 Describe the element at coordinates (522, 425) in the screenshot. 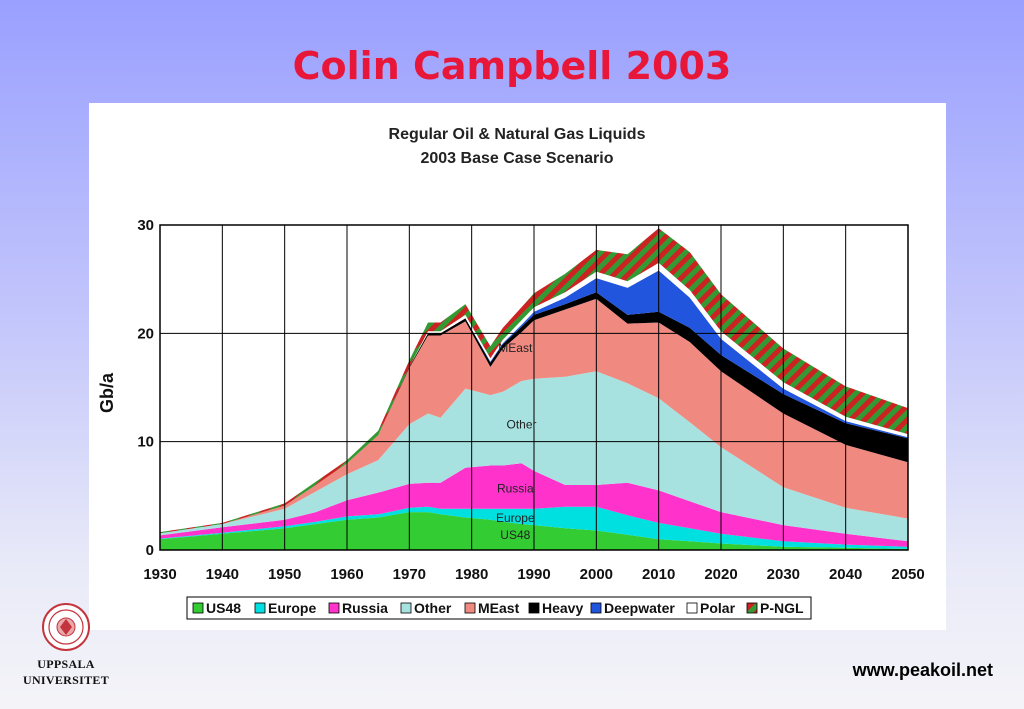

I see `annotation-other: Other` at that location.